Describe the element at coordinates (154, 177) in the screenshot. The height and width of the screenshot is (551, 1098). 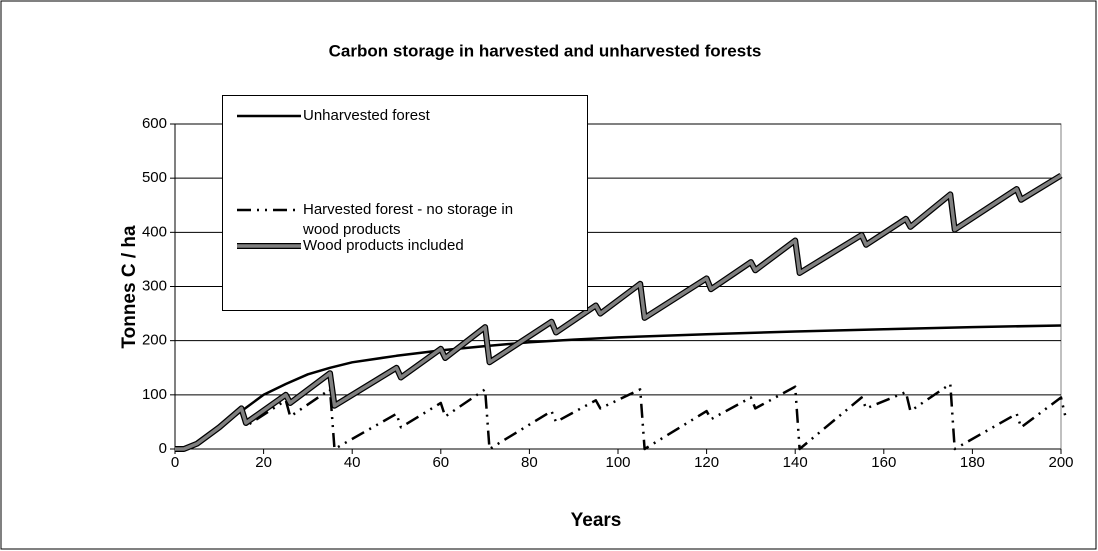
I see `y-tick-label: 500` at that location.